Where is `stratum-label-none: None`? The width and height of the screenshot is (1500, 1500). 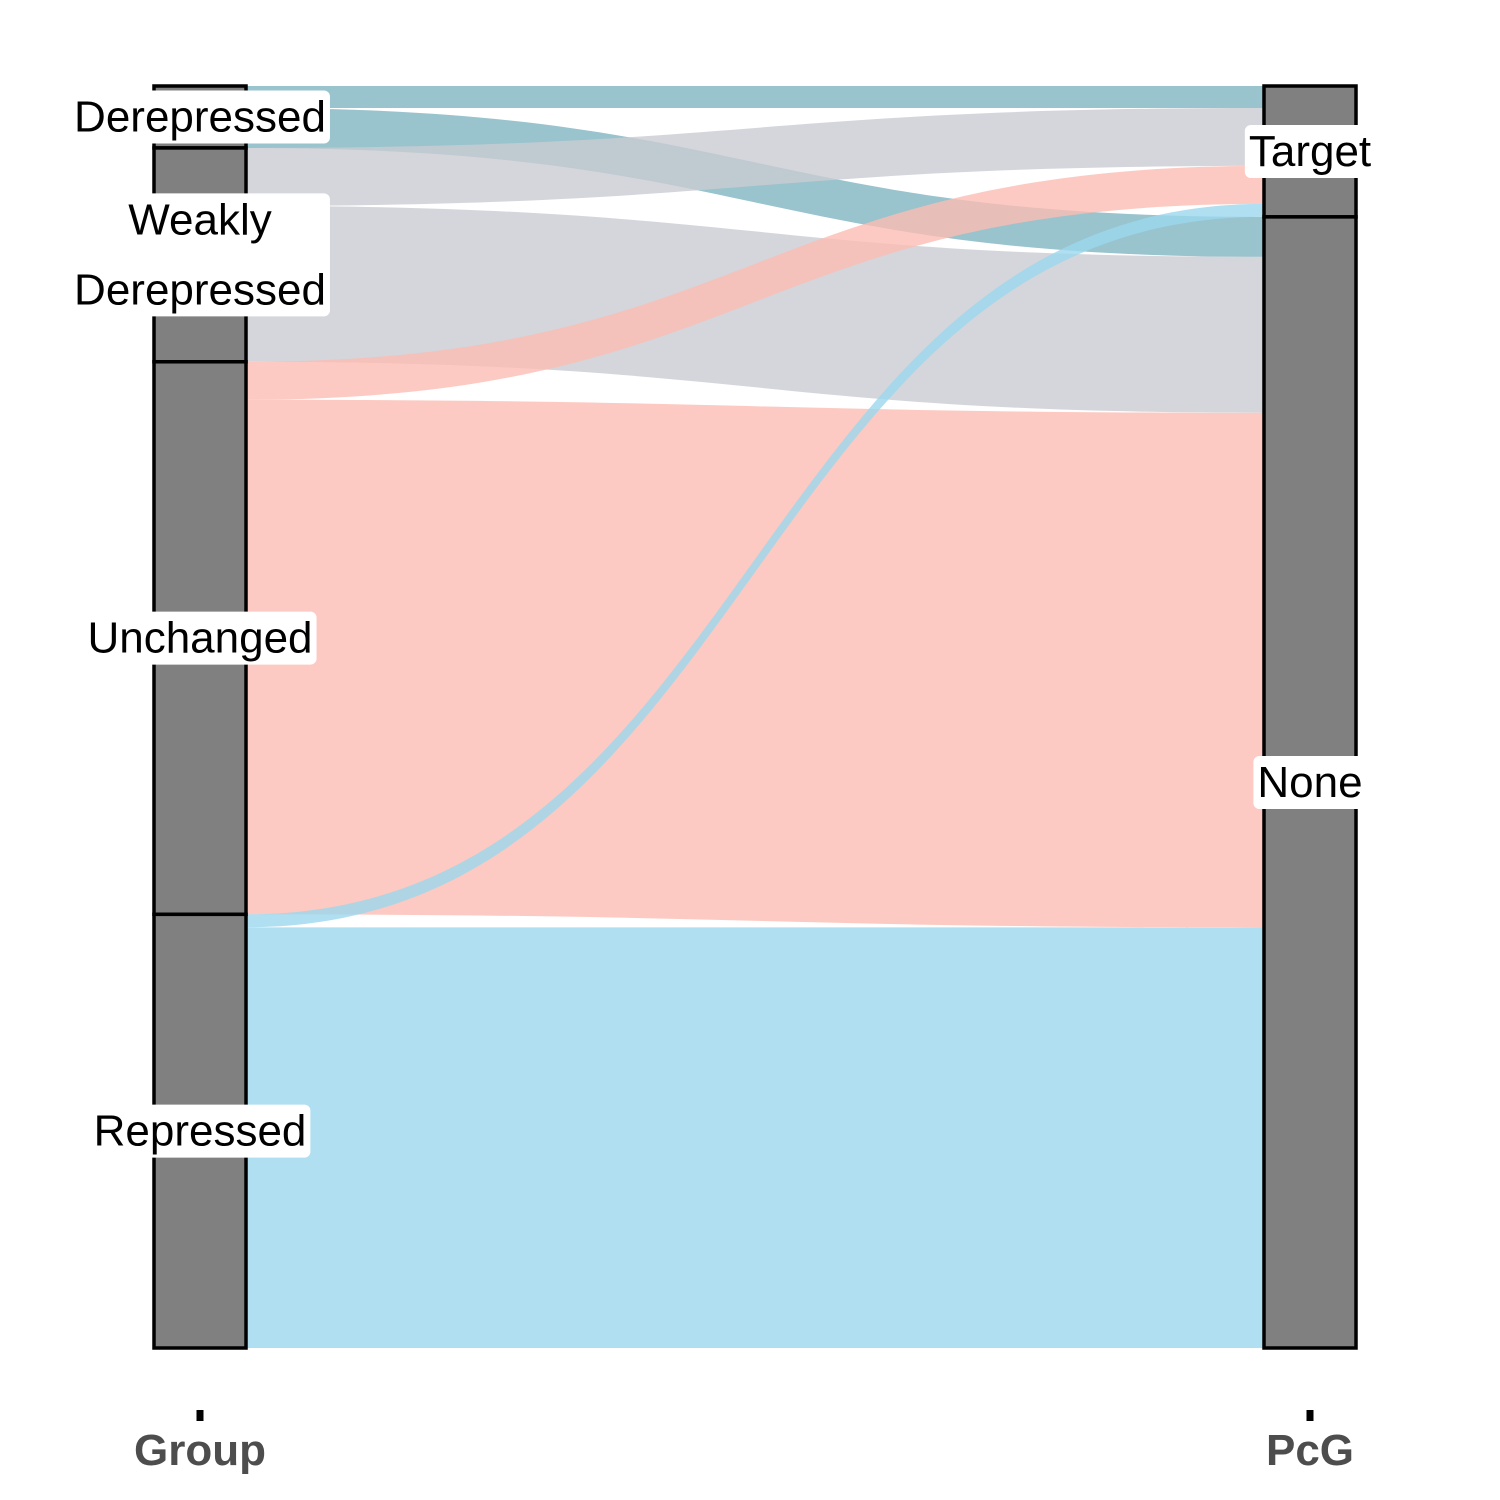 stratum-label-none: None is located at coordinates (1310, 782).